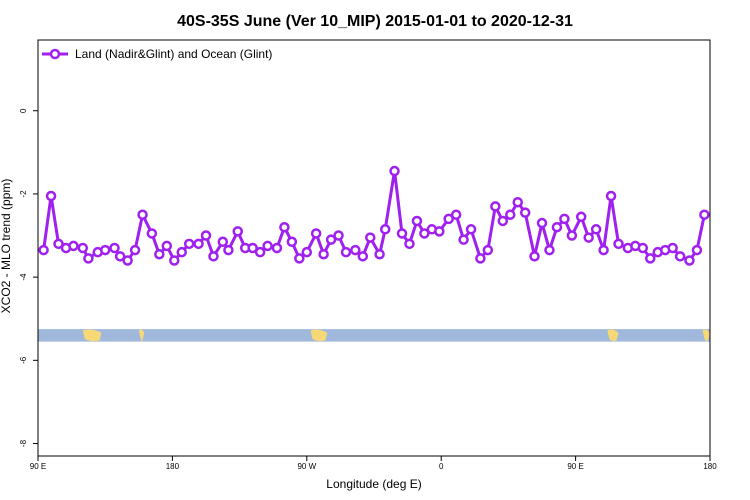  Describe the element at coordinates (373, 463) in the screenshot. I see `x-axis: 90 E 180 90 W 0 90 E 180` at that location.